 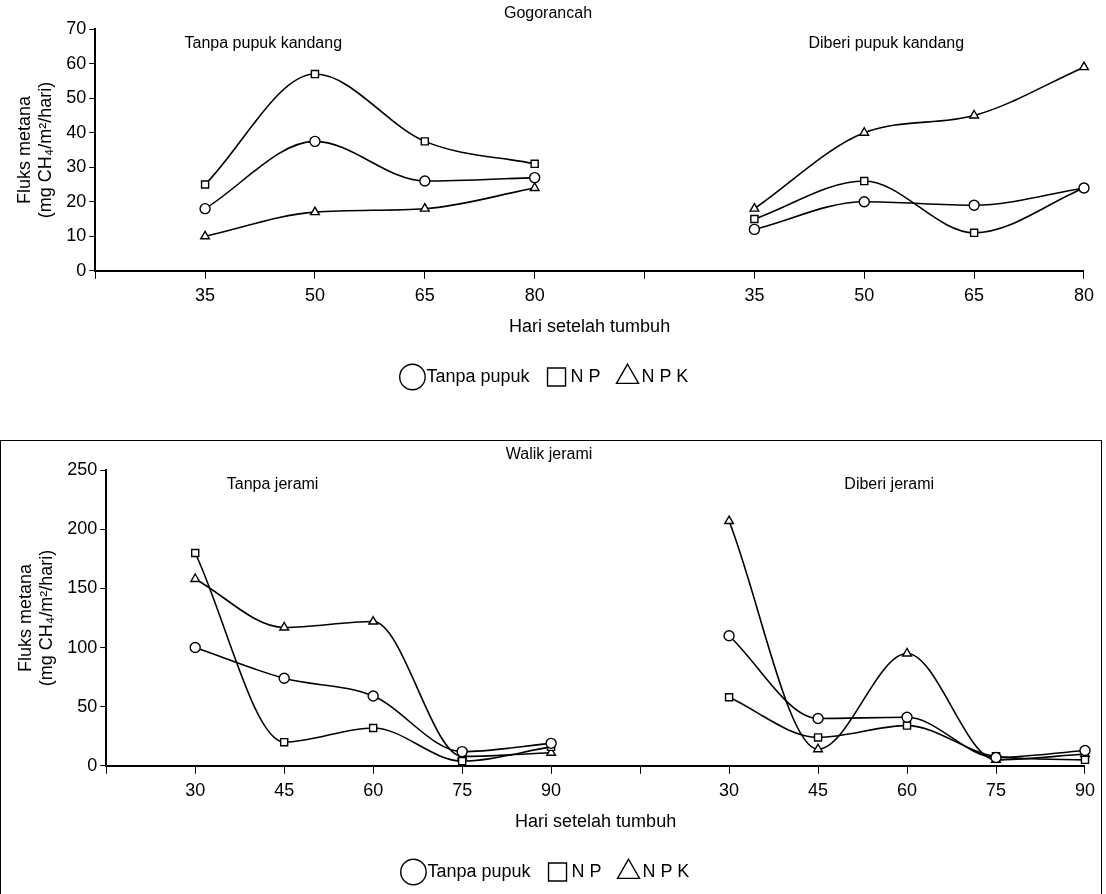 What do you see at coordinates (82, 469) in the screenshot?
I see `y-tick-label: 250` at bounding box center [82, 469].